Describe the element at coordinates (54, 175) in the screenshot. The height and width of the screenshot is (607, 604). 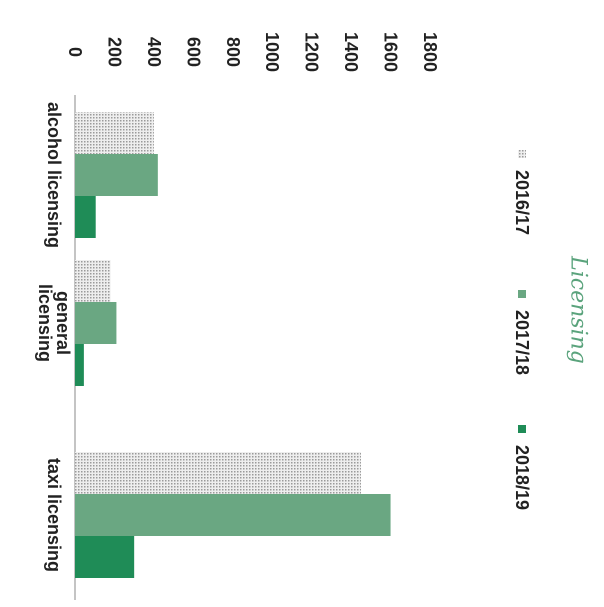
I see `category-label: alcohol licensing` at that location.